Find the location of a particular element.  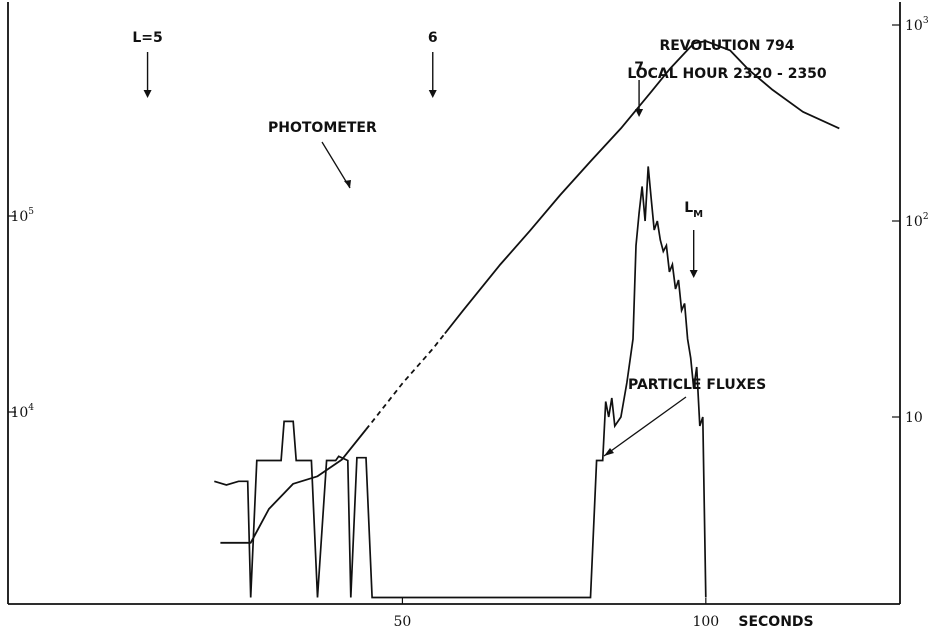

right-axis-ticks: 10 10² 10³ is located at coordinates (910, 221).